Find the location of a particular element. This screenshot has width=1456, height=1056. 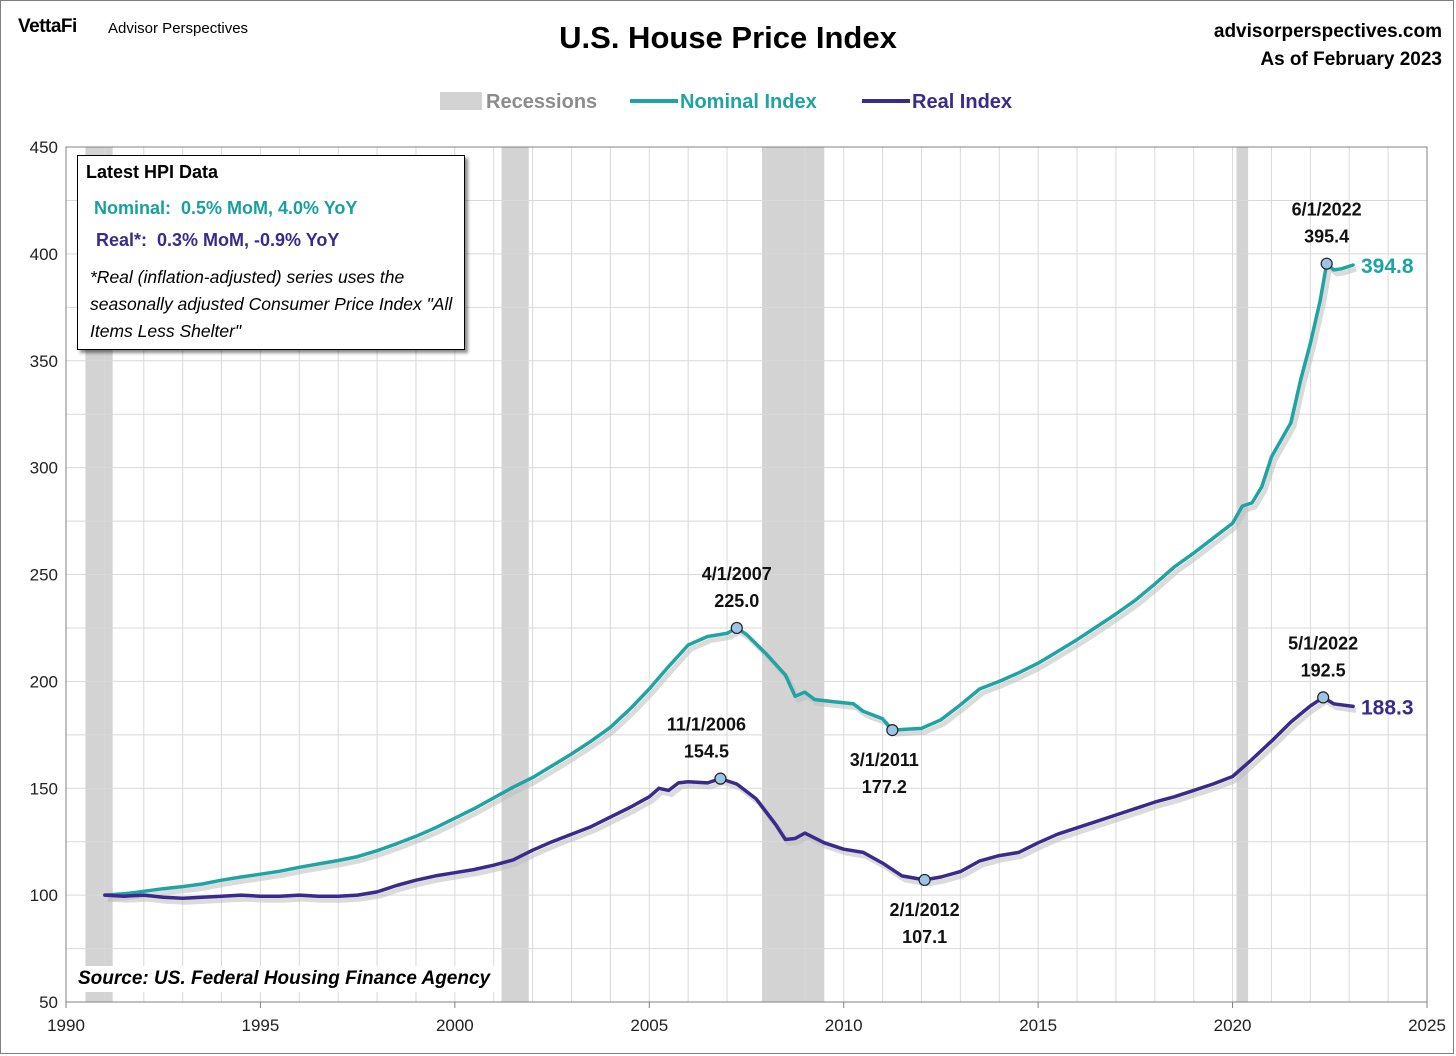

annotation-date: 4/1/2007 is located at coordinates (737, 574).